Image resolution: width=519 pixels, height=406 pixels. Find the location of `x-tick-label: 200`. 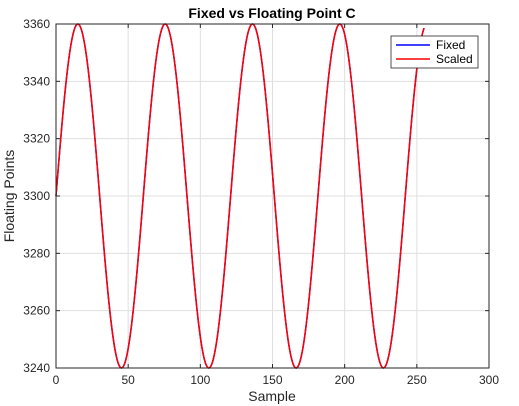

x-tick-label: 200 is located at coordinates (345, 380).